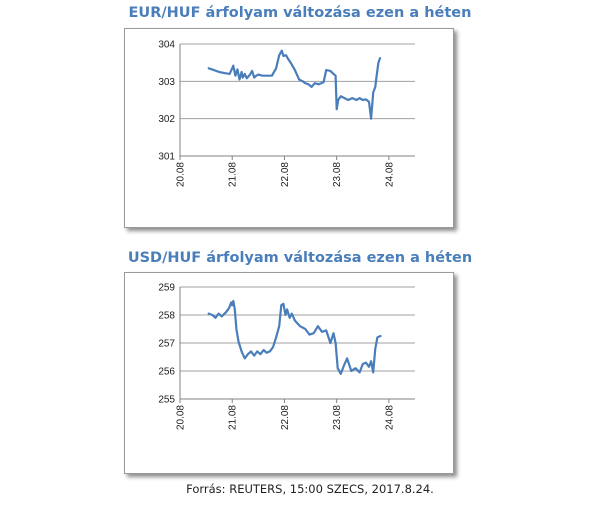 The width and height of the screenshot is (600, 507). Describe the element at coordinates (285, 417) in the screenshot. I see `usdhuf-xtick-label: 22.08` at that location.